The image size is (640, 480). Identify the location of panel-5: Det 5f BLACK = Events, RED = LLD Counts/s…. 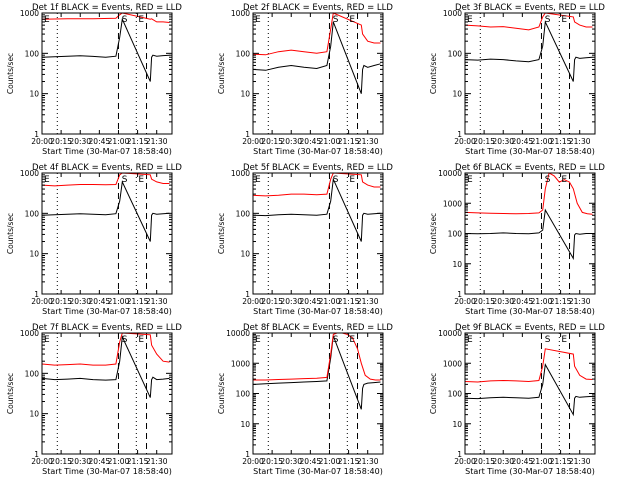
(305, 239).